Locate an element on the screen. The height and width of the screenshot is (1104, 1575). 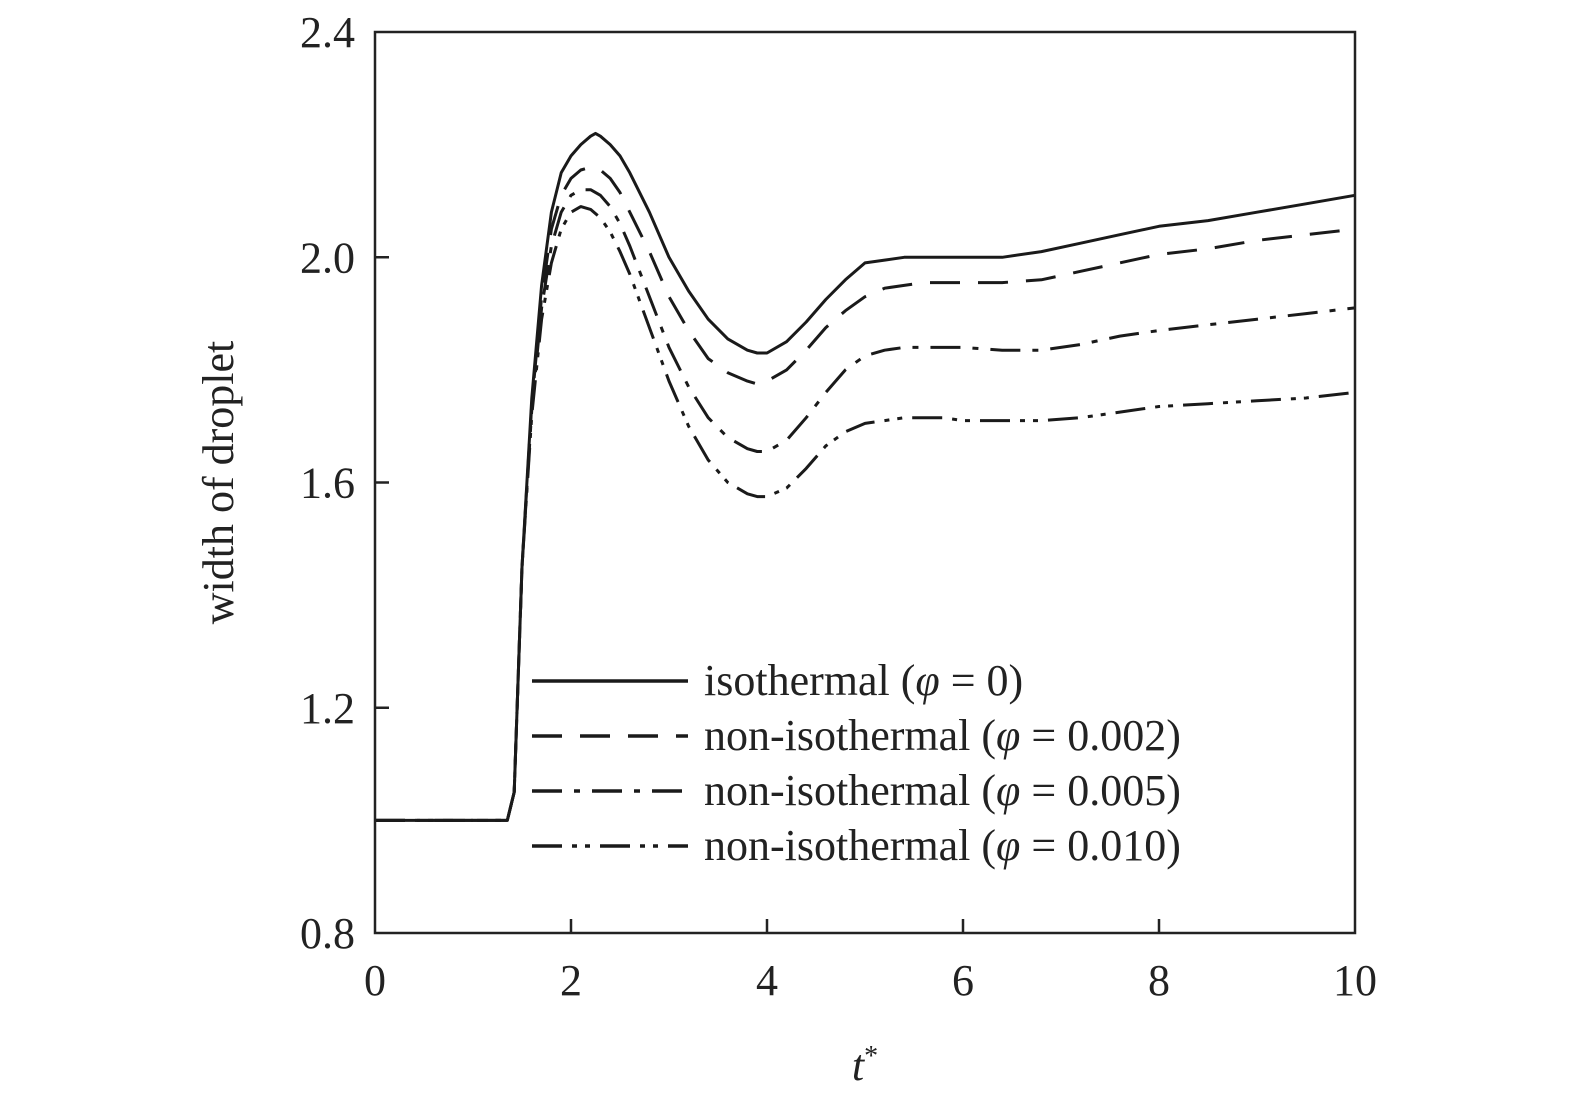
x-tick-label: 10 is located at coordinates (1355, 980).